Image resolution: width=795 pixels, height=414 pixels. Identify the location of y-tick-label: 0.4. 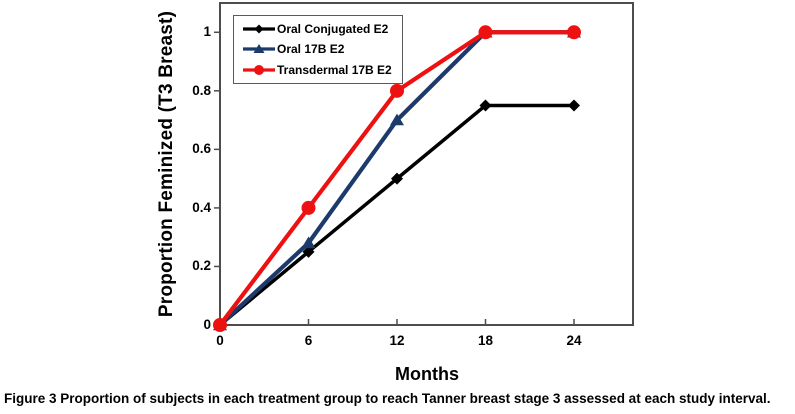
(201, 207).